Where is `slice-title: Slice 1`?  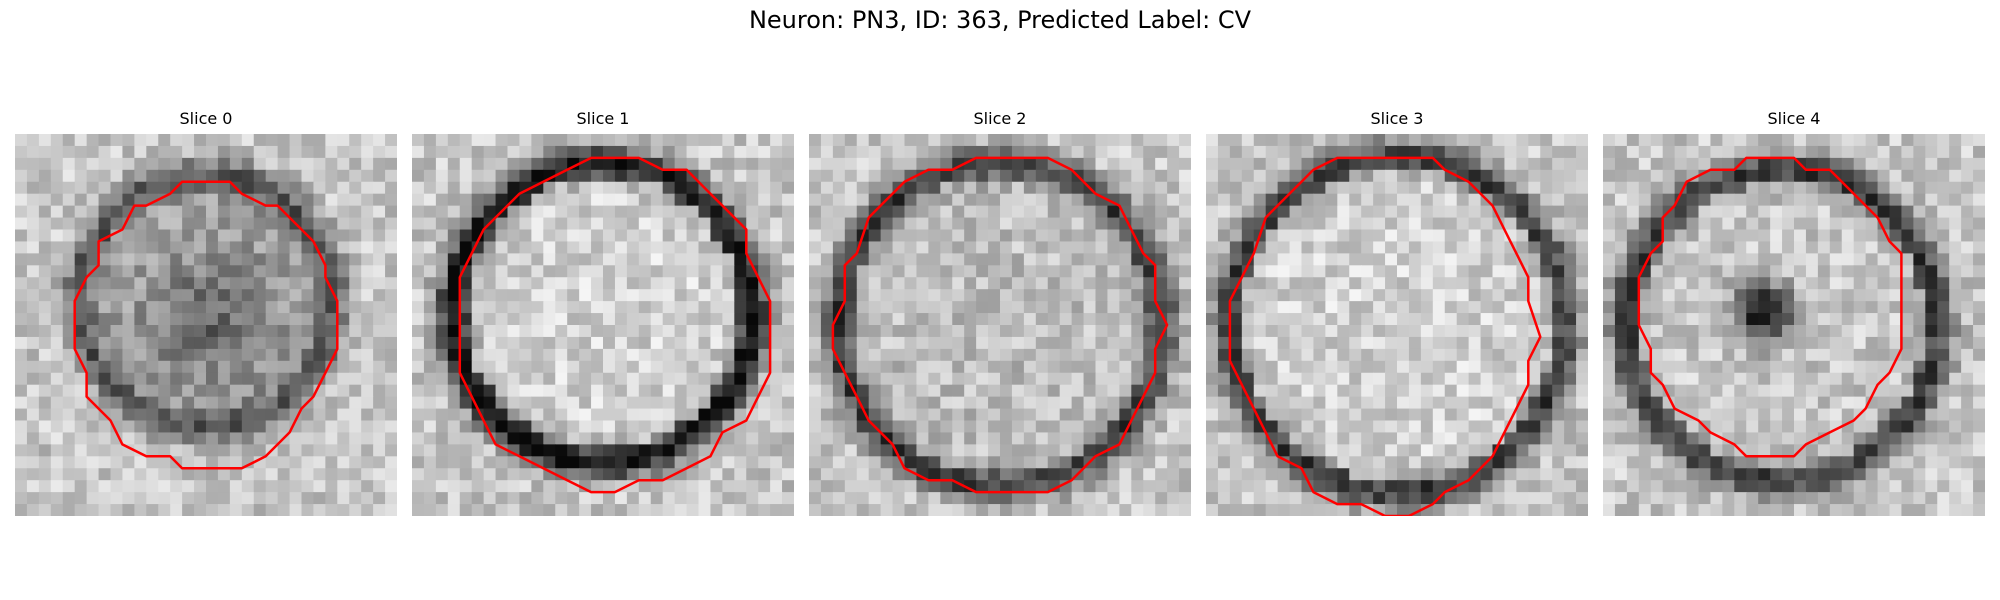
slice-title: Slice 1 is located at coordinates (603, 118).